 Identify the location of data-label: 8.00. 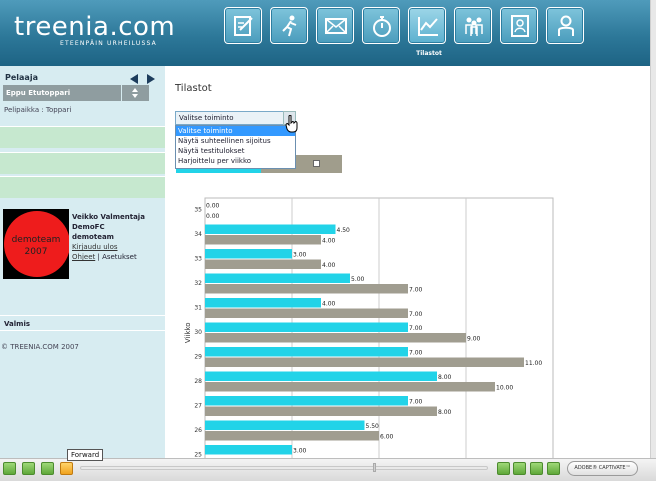
(445, 412).